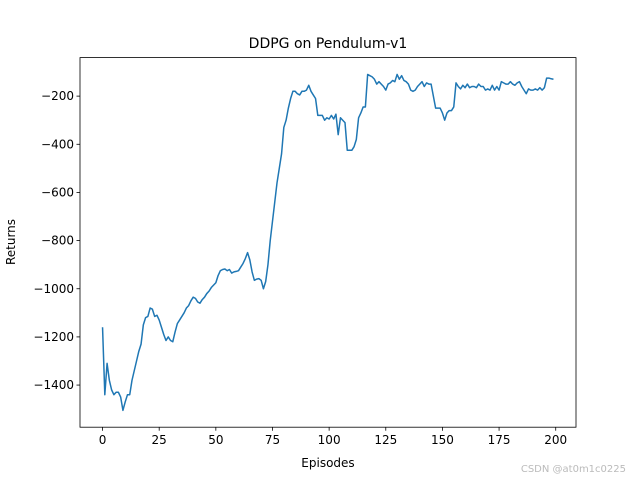  Describe the element at coordinates (53, 337) in the screenshot. I see `y-tick-label: −1200` at that location.